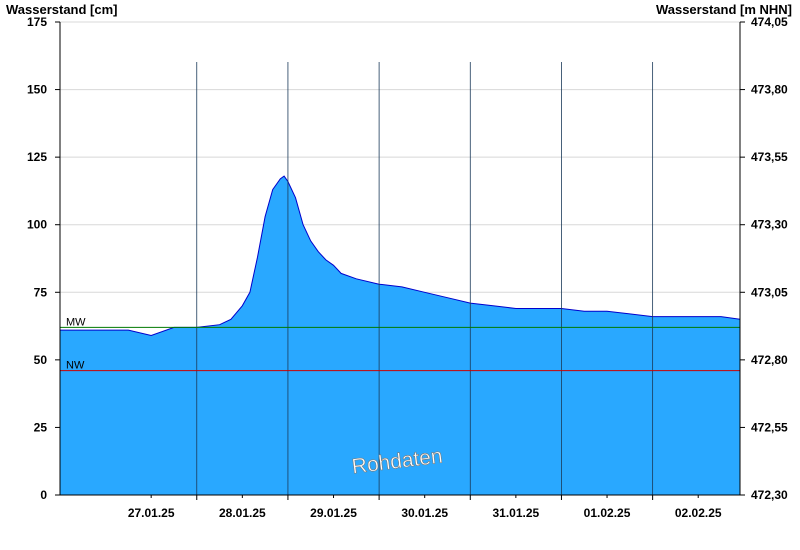  Describe the element at coordinates (698, 513) in the screenshot. I see `x-tick-label: 02.02.25` at that location.